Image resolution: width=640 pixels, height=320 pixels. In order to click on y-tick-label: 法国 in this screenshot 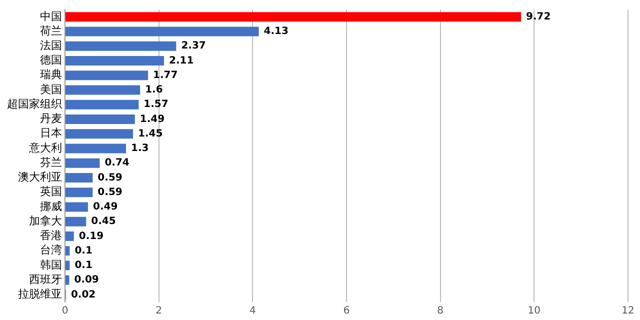, I will do `click(51, 45)`.